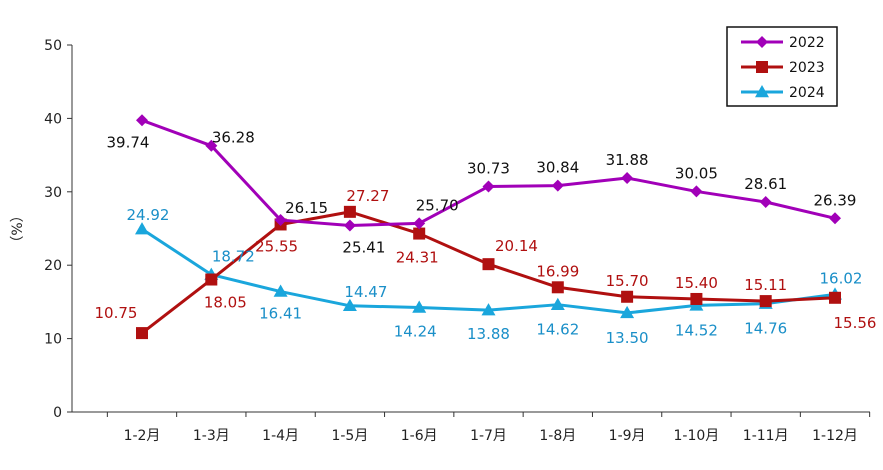  What do you see at coordinates (783, 43) in the screenshot?
I see `legend-item-2022: 2022` at bounding box center [783, 43].